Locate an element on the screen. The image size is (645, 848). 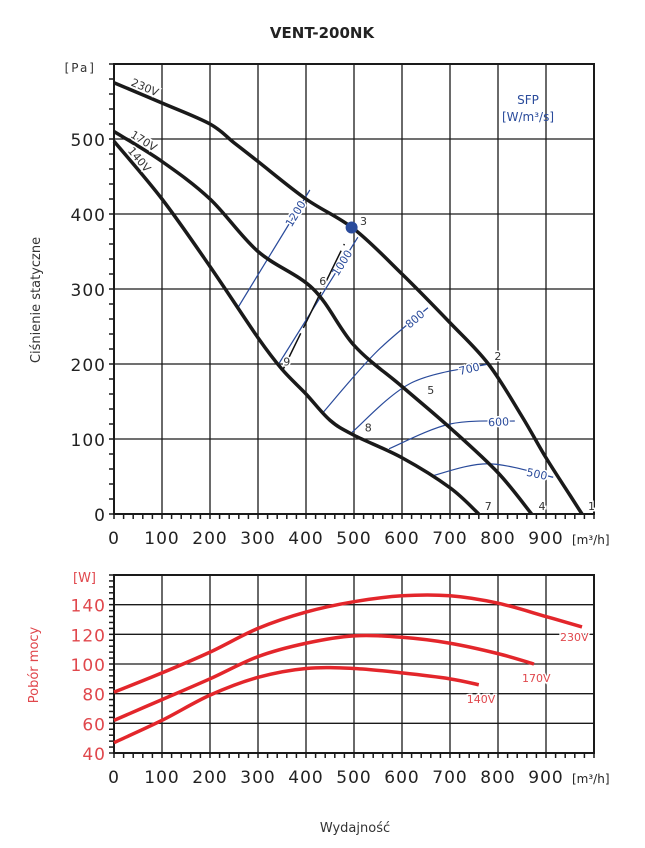
x-axis-title: Wydajność is located at coordinates (355, 828).